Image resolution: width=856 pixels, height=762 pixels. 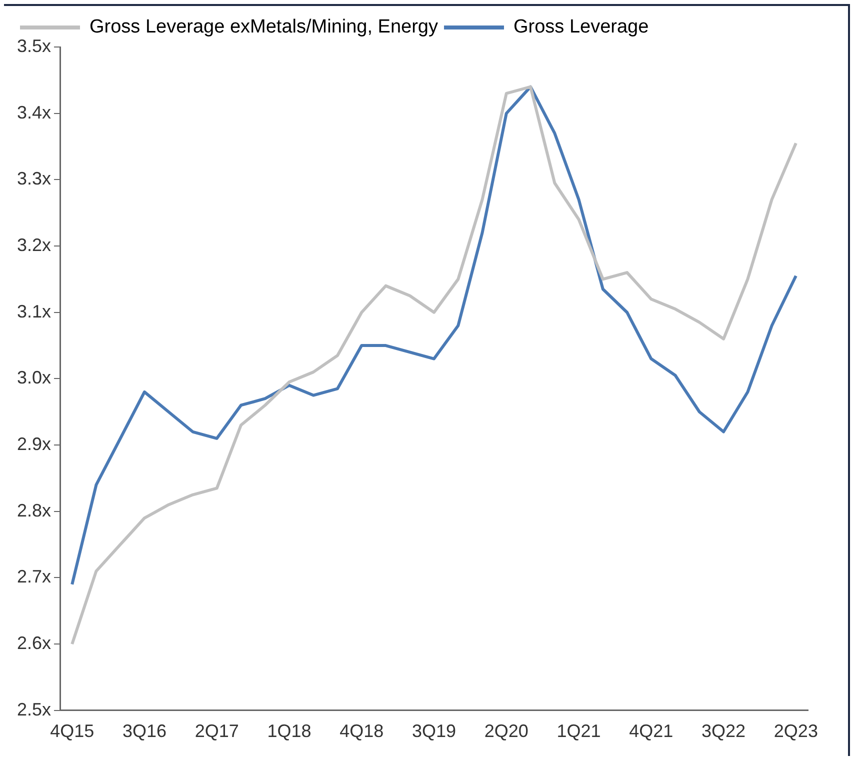 What do you see at coordinates (34, 510) in the screenshot?
I see `y-tick-label: 2.8x` at bounding box center [34, 510].